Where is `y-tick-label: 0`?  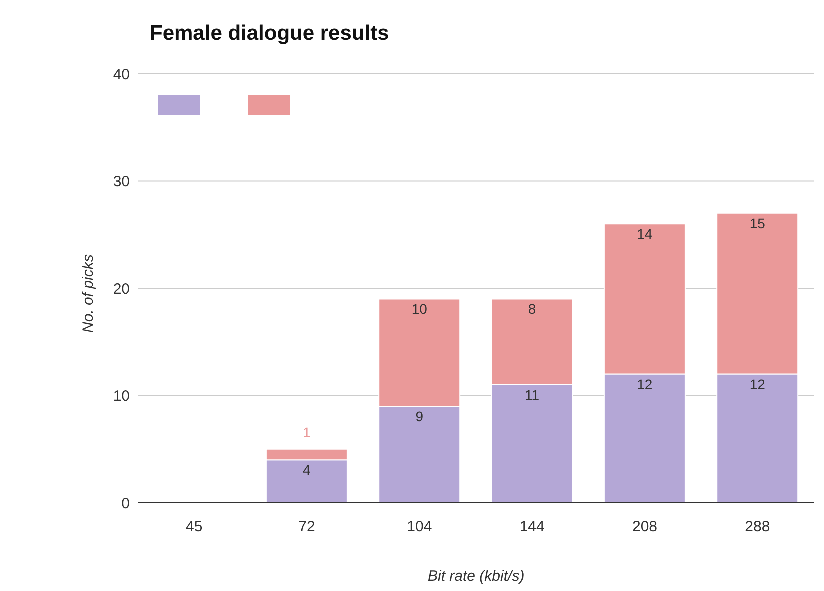 y-tick-label: 0 is located at coordinates (126, 503).